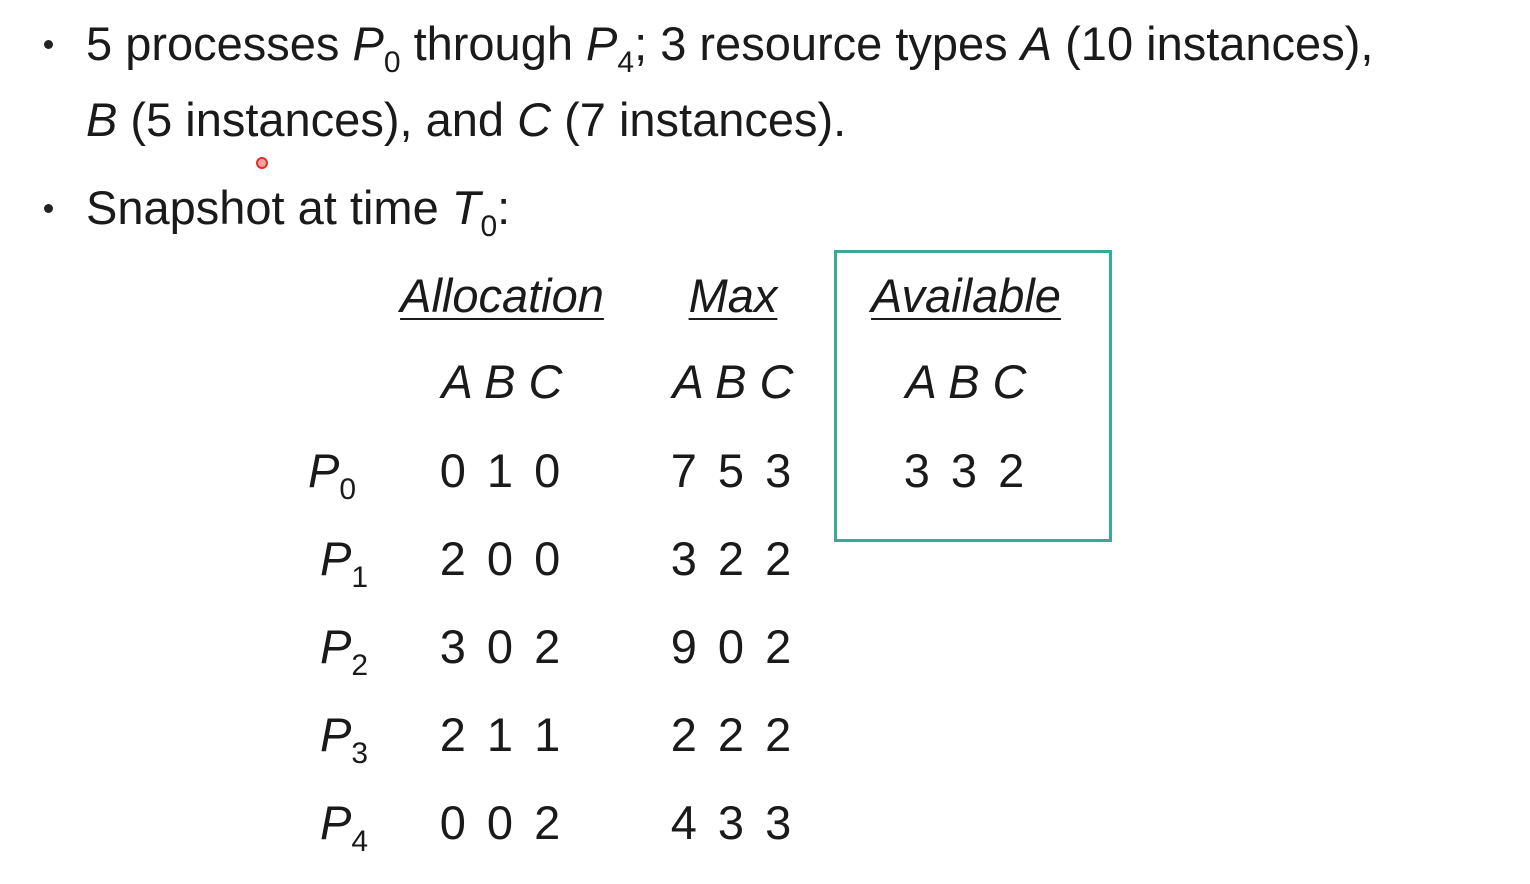 The height and width of the screenshot is (884, 1530). I want to click on process-subscript: 4, so click(360, 841).